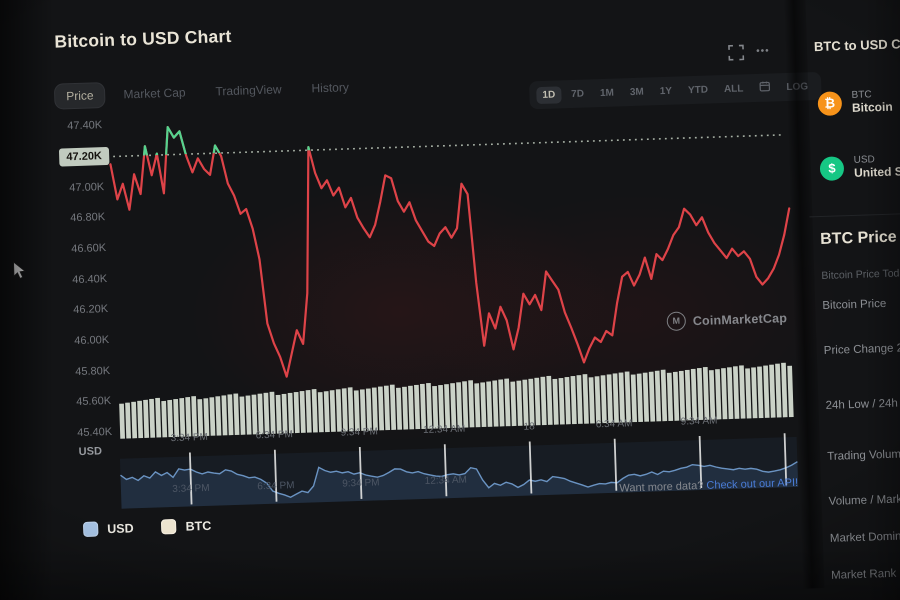 The image size is (900, 600). Describe the element at coordinates (876, 171) in the screenshot. I see `coin-name: United States Dollar` at that location.